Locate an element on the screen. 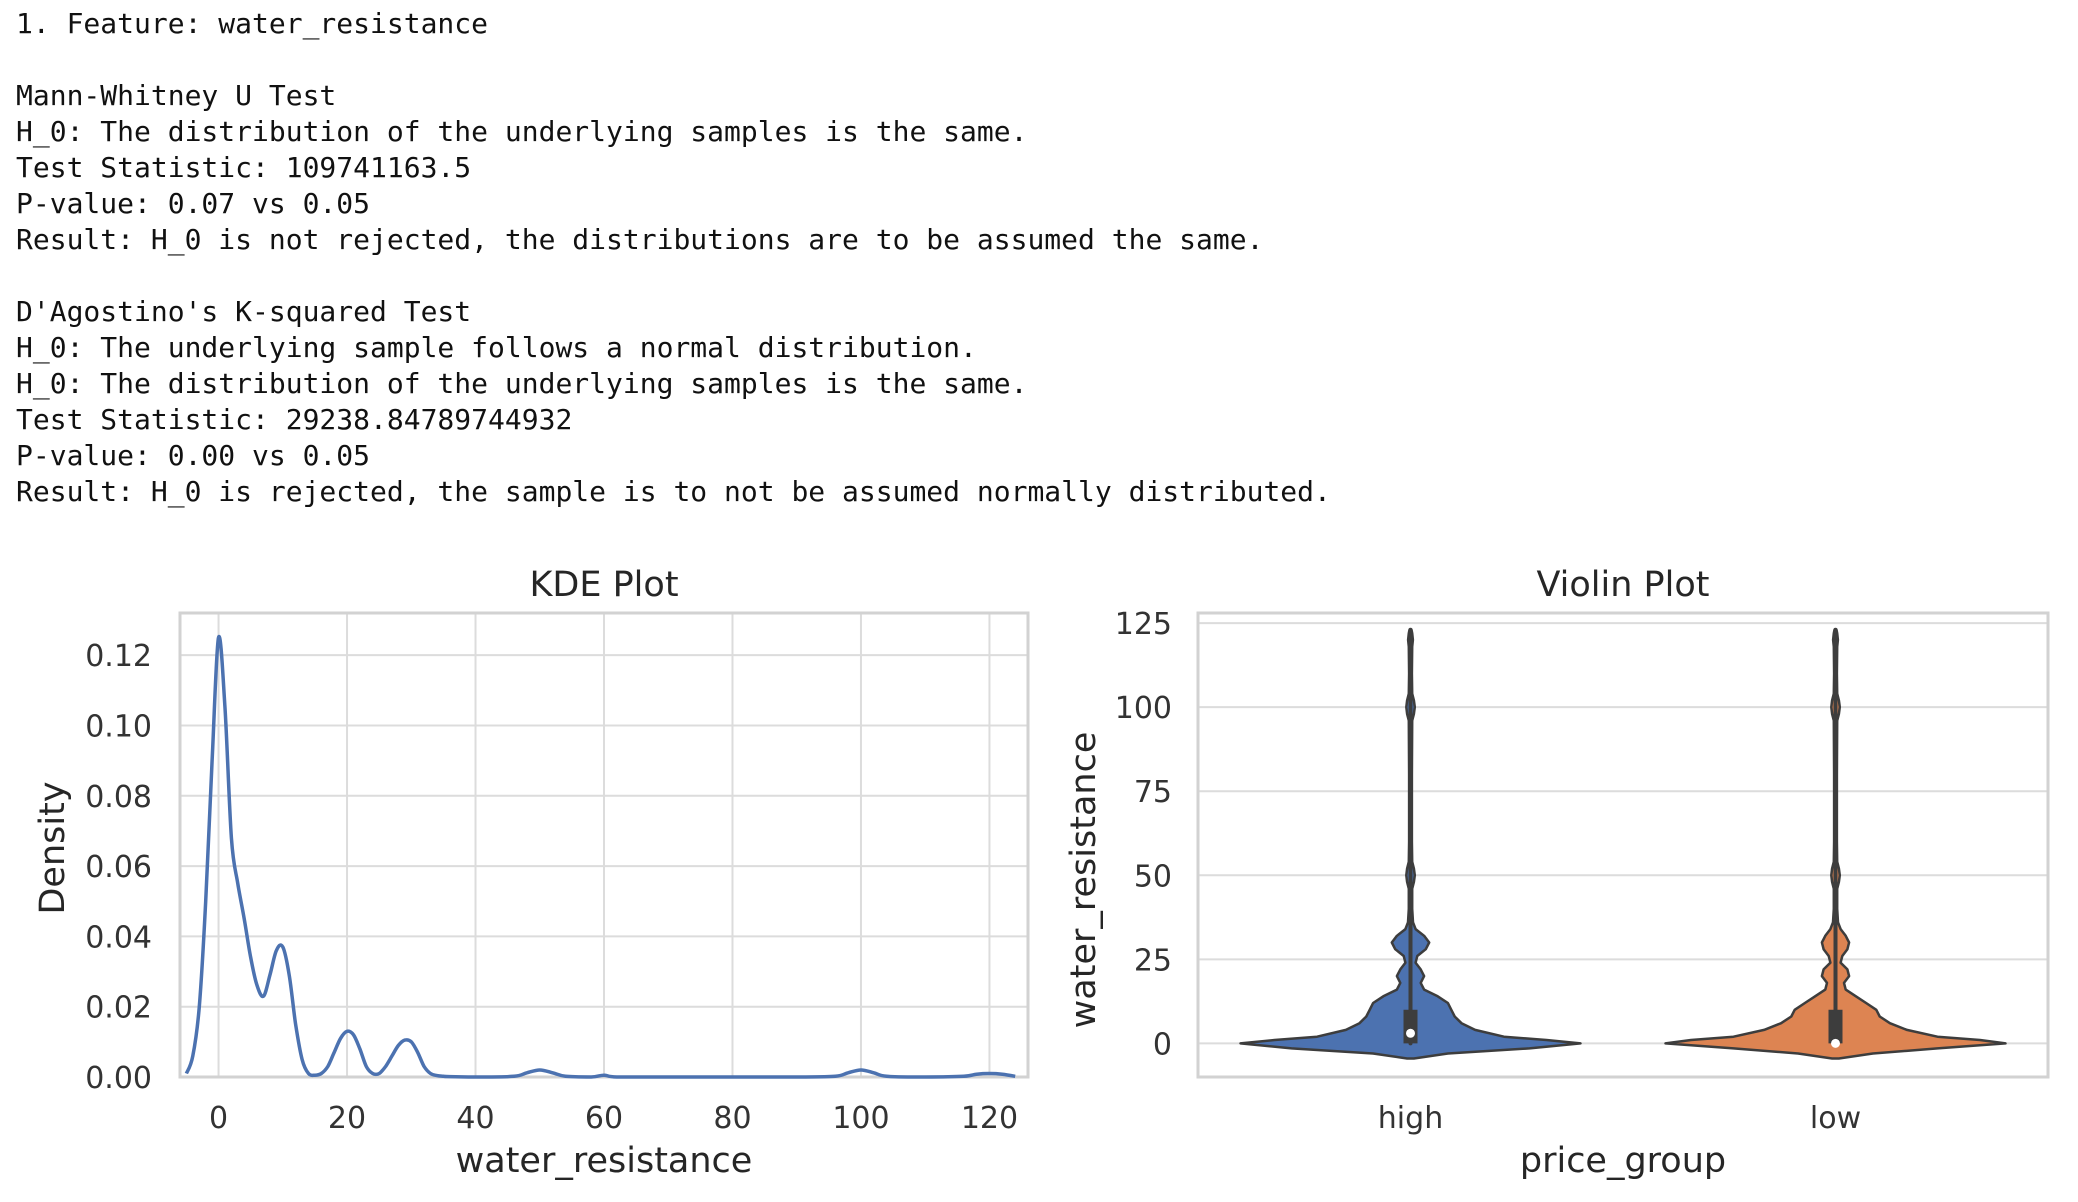 The width and height of the screenshot is (2078, 1202). violin-title: Violin Plot is located at coordinates (1622, 585).